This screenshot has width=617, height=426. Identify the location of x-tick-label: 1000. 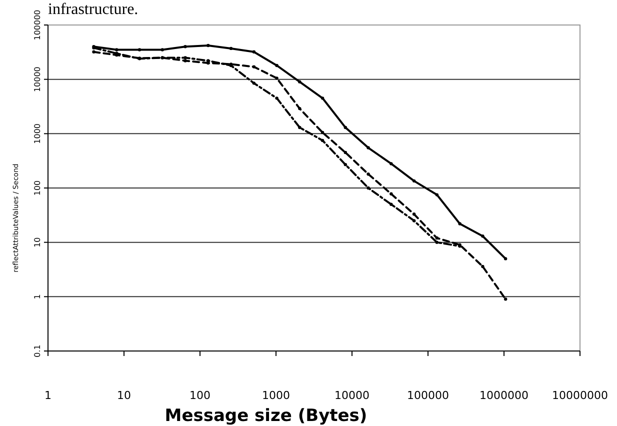
(276, 395).